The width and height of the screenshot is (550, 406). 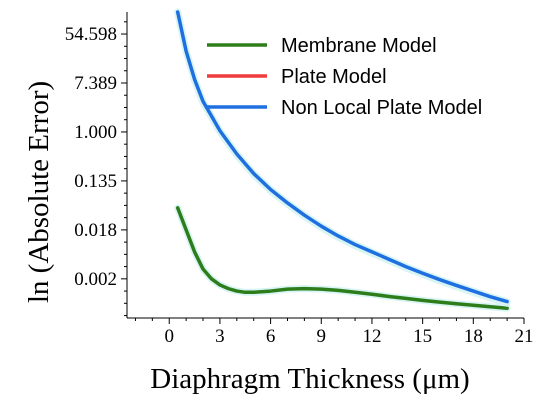 What do you see at coordinates (322, 336) in the screenshot?
I see `x-tick-label: 9` at bounding box center [322, 336].